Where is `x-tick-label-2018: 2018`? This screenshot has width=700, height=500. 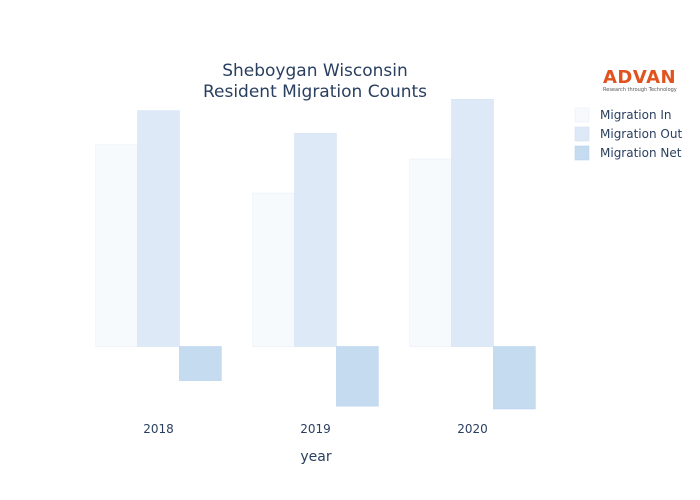
x-tick-label-2018: 2018 is located at coordinates (158, 429).